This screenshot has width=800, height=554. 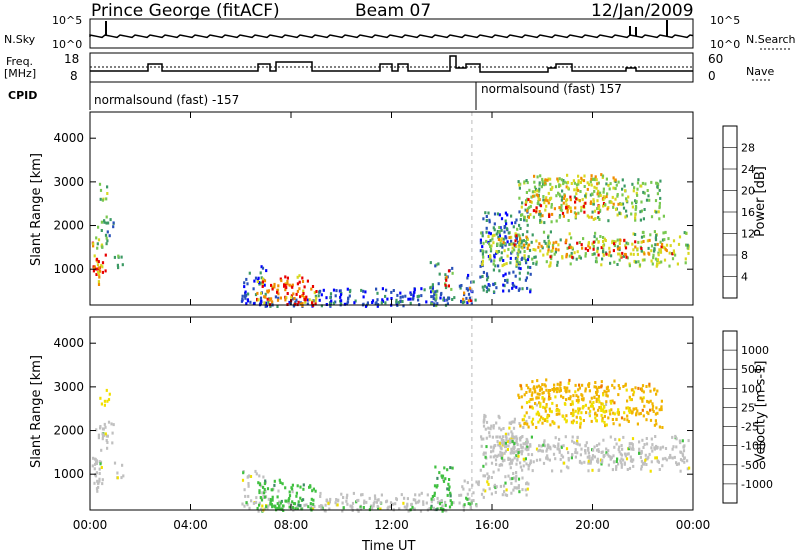 What do you see at coordinates (751, 388) in the screenshot?
I see `colorbar-tick-label: 100` at bounding box center [751, 388].